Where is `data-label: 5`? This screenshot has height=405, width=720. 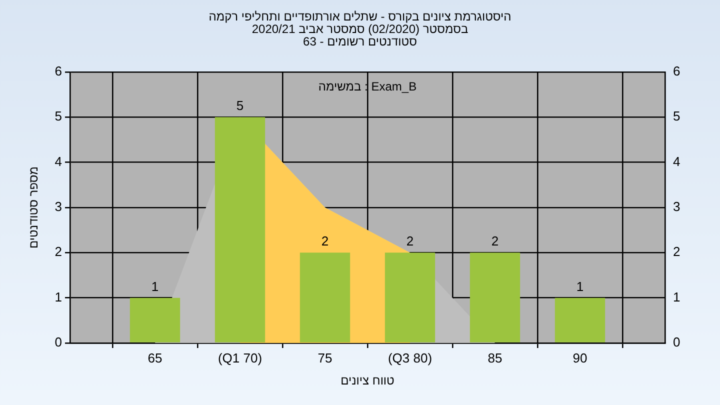
data-label: 5 is located at coordinates (240, 106).